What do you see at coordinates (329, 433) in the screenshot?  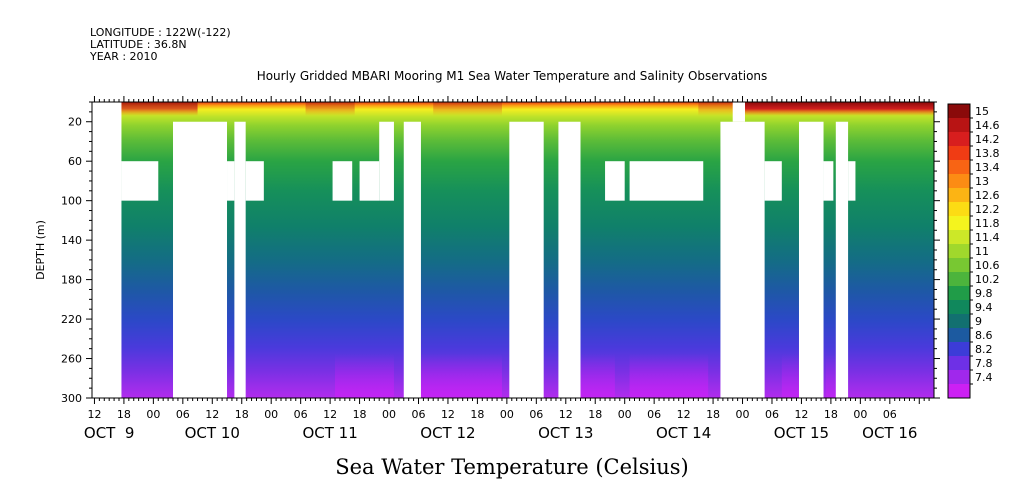 I see `x-day-label: OCT 11` at bounding box center [329, 433].